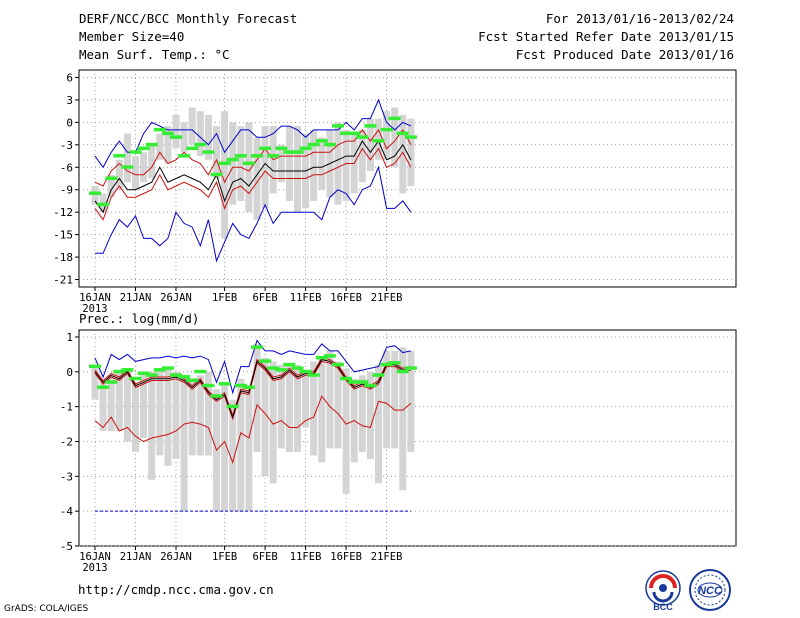 The image size is (800, 618). I want to click on prec-x-tick-label: 1FEB, so click(224, 557).